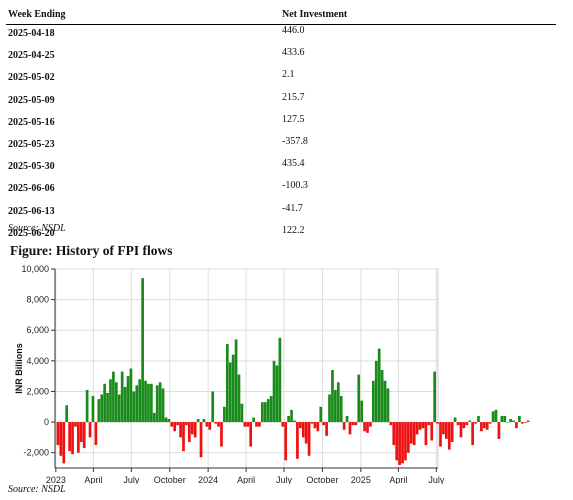 Image resolution: width=573 pixels, height=500 pixels. What do you see at coordinates (31, 122) in the screenshot?
I see `cell-week-ending: 2025-05-16` at bounding box center [31, 122].